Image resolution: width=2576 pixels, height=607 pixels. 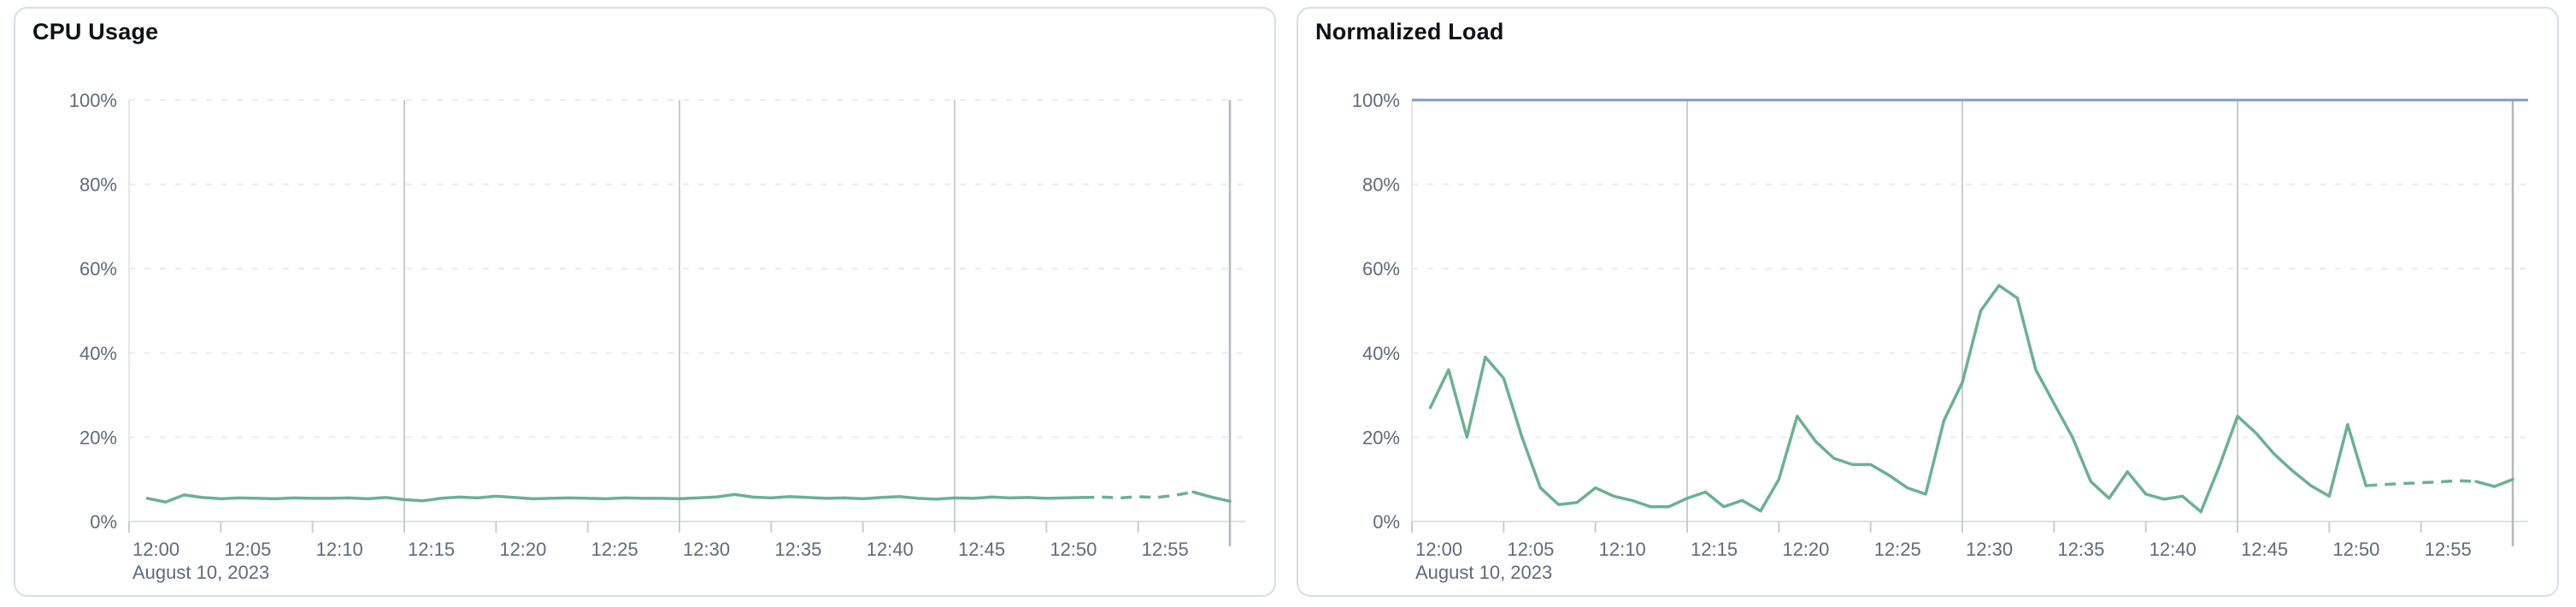 I want to click on cpu-usage-line-projected, so click(x=1138, y=495).